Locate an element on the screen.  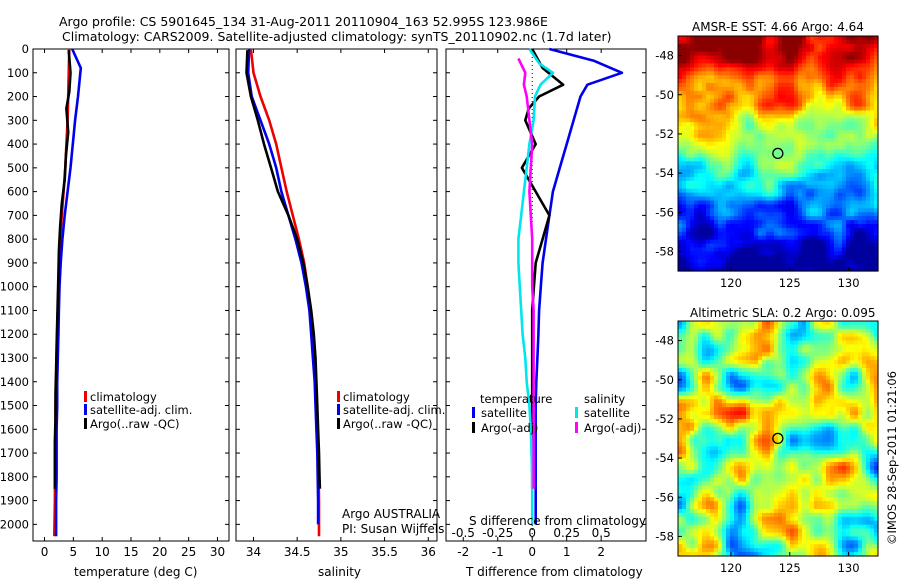
temperature-line is located at coordinates (68, 292).